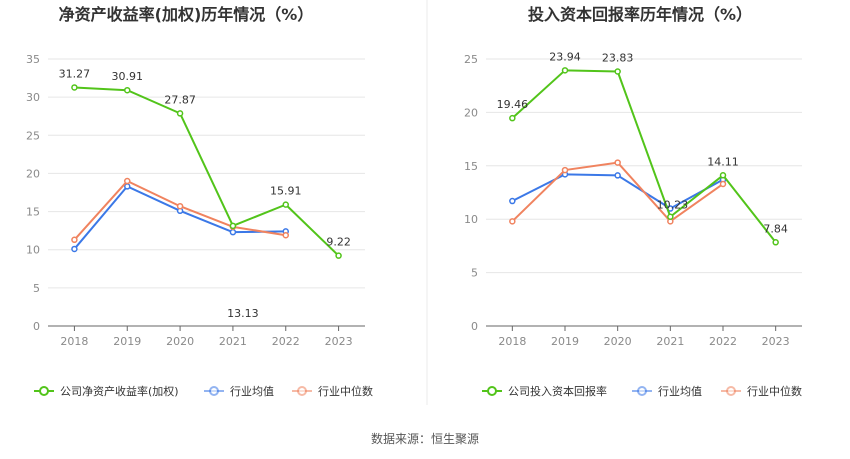 The width and height of the screenshot is (850, 459). What do you see at coordinates (338, 242) in the screenshot?
I see `roe-data-label: 9.22` at bounding box center [338, 242].